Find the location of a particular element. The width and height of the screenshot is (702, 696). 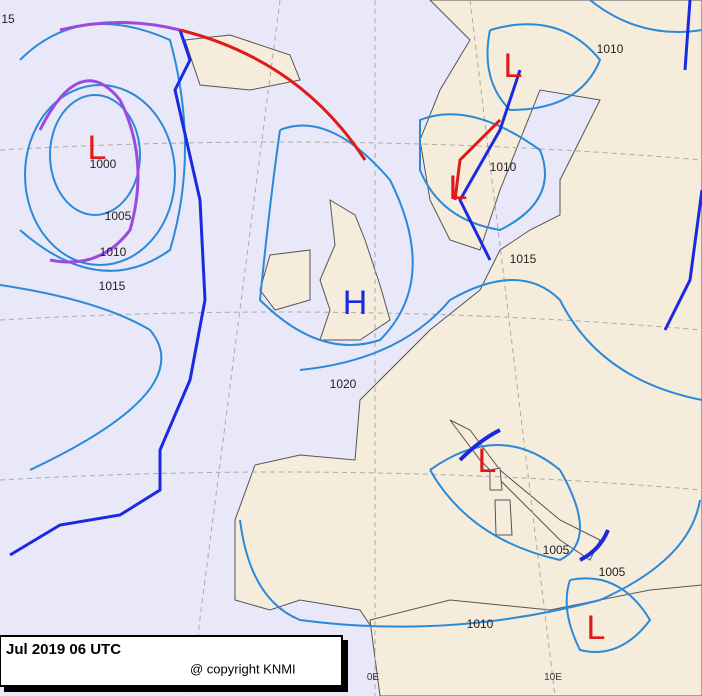

meridian-label: 10E is located at coordinates (553, 677).